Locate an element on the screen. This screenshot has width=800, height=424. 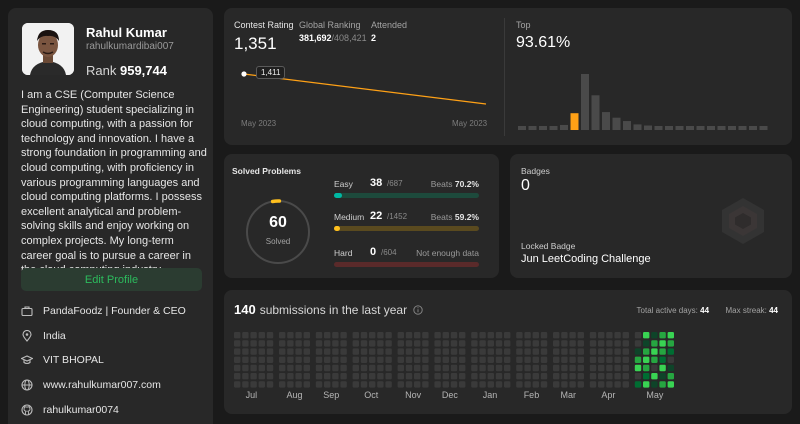
avatar is located at coordinates (48, 49).